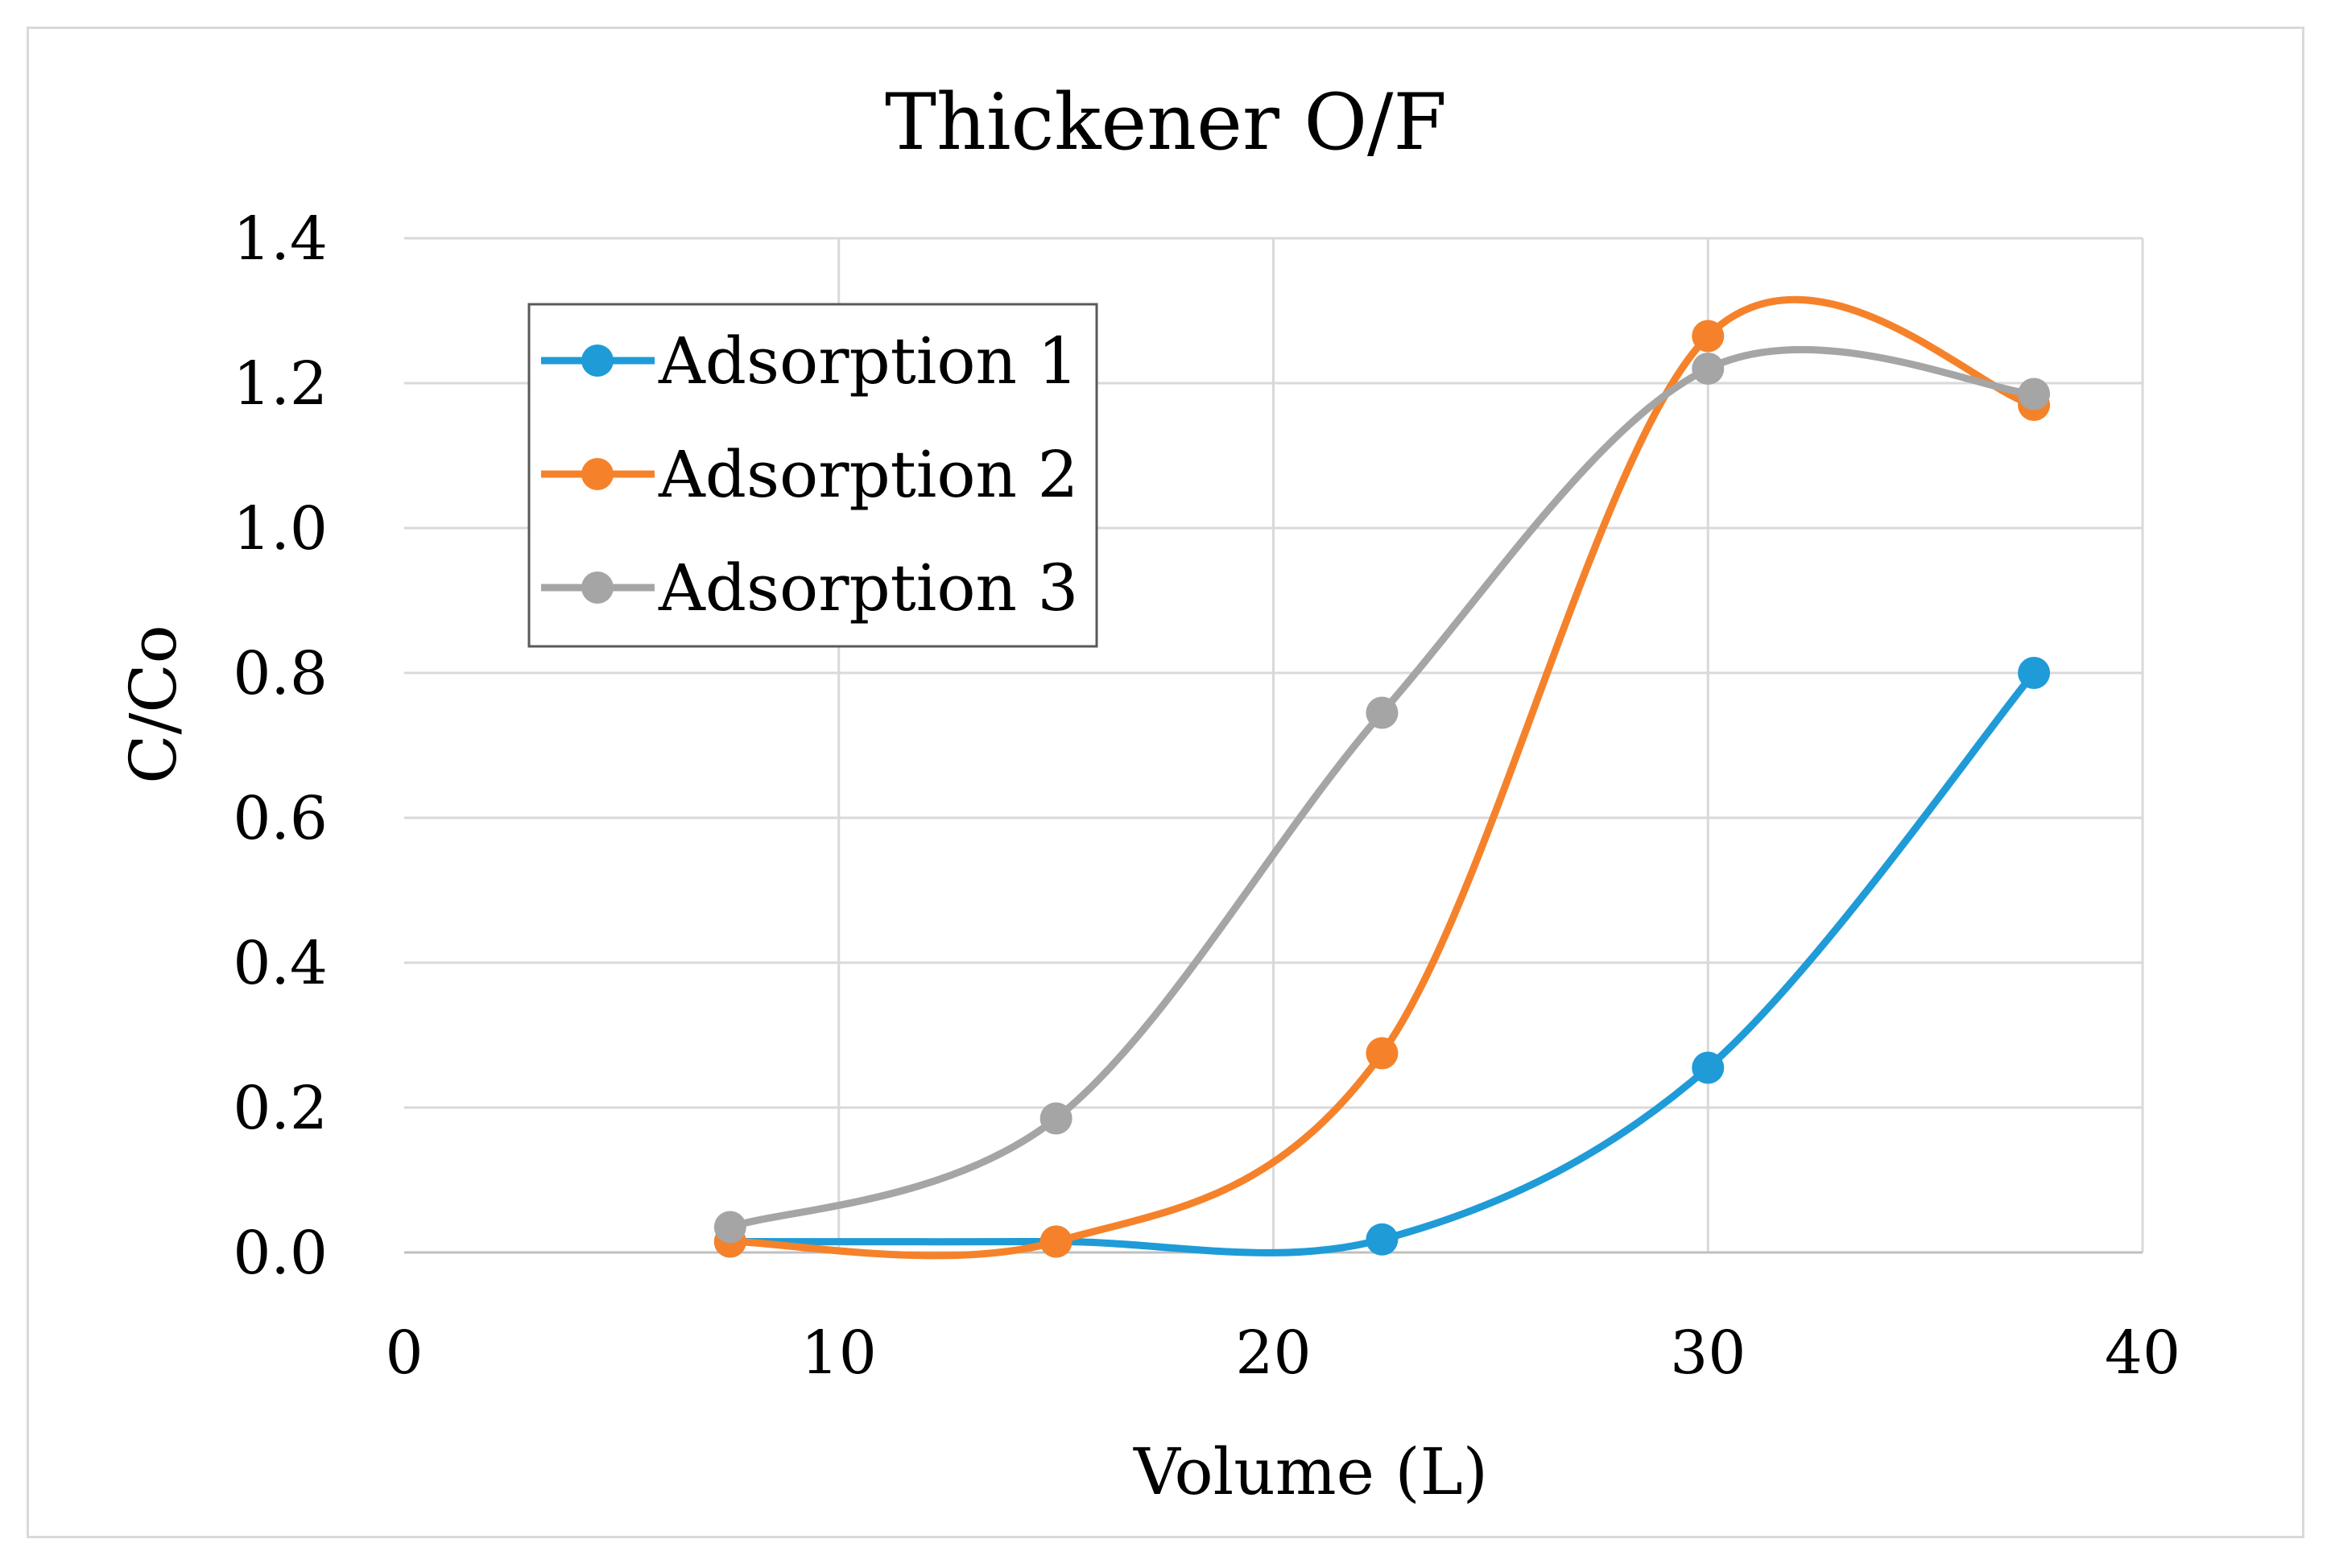 The width and height of the screenshot is (2331, 1568). I want to click on y-tick-label: 1.4, so click(280, 239).